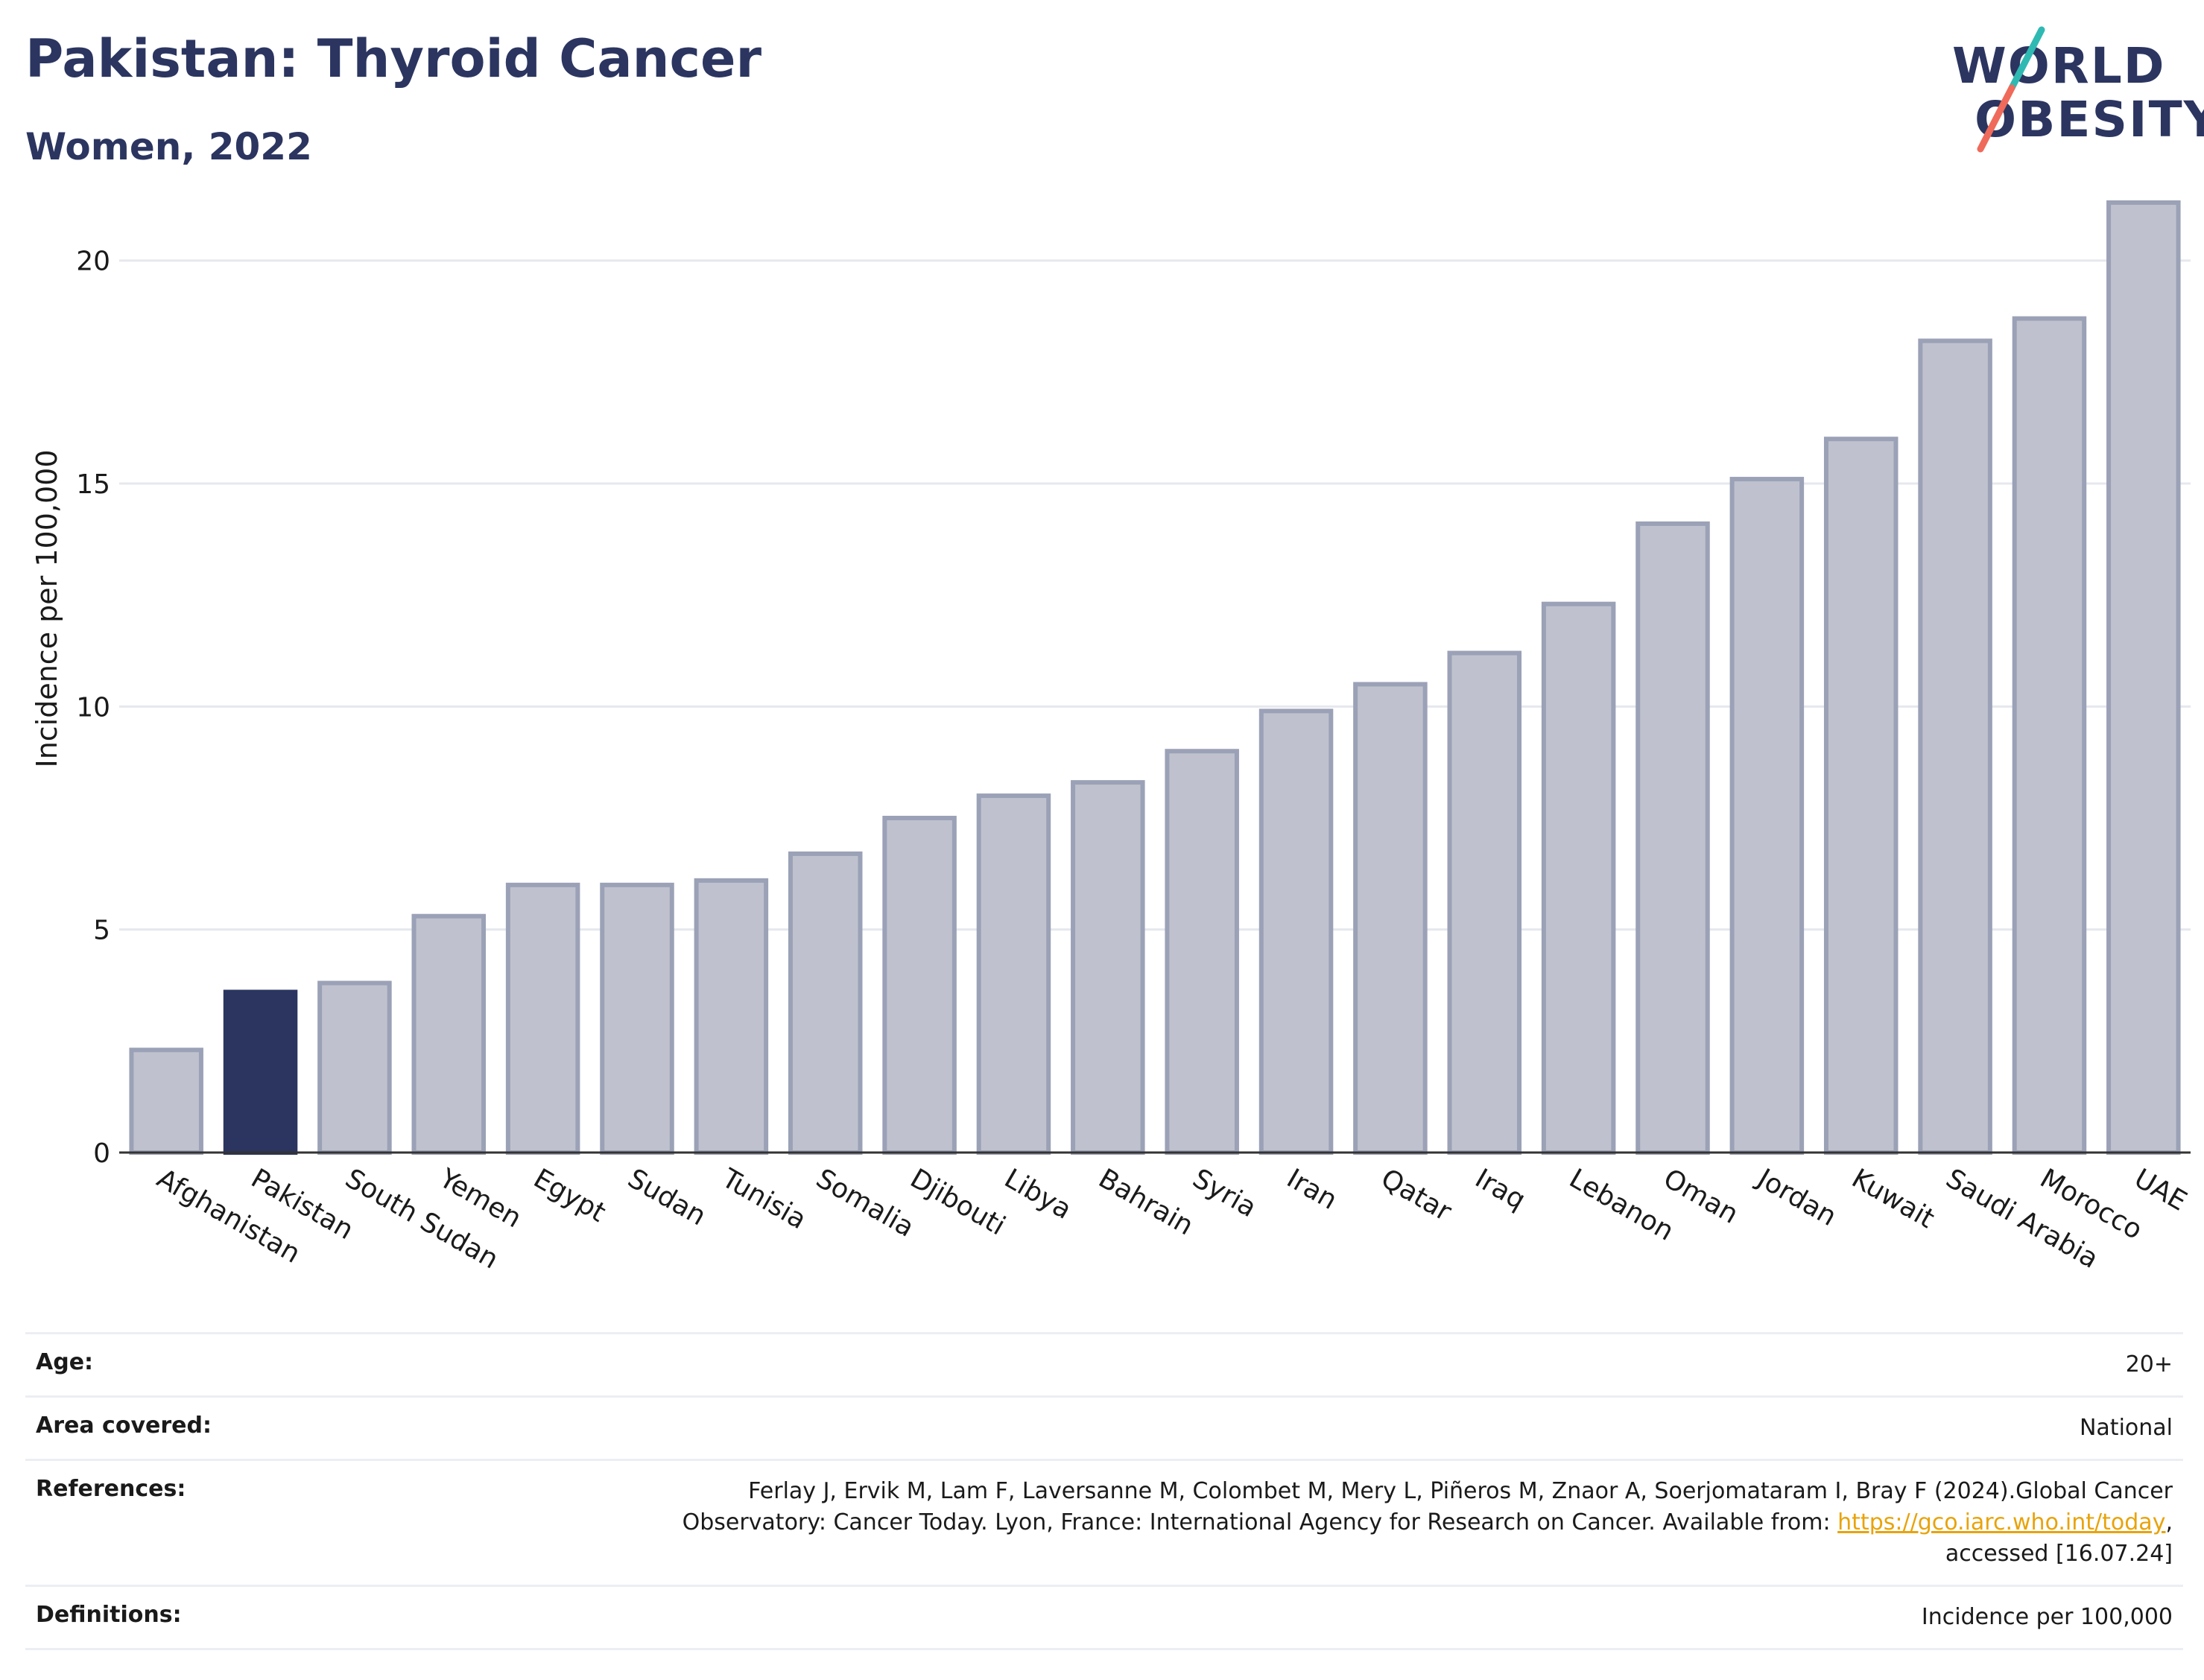 The image size is (2204, 1680). I want to click on bar-tunisia, so click(731, 1017).